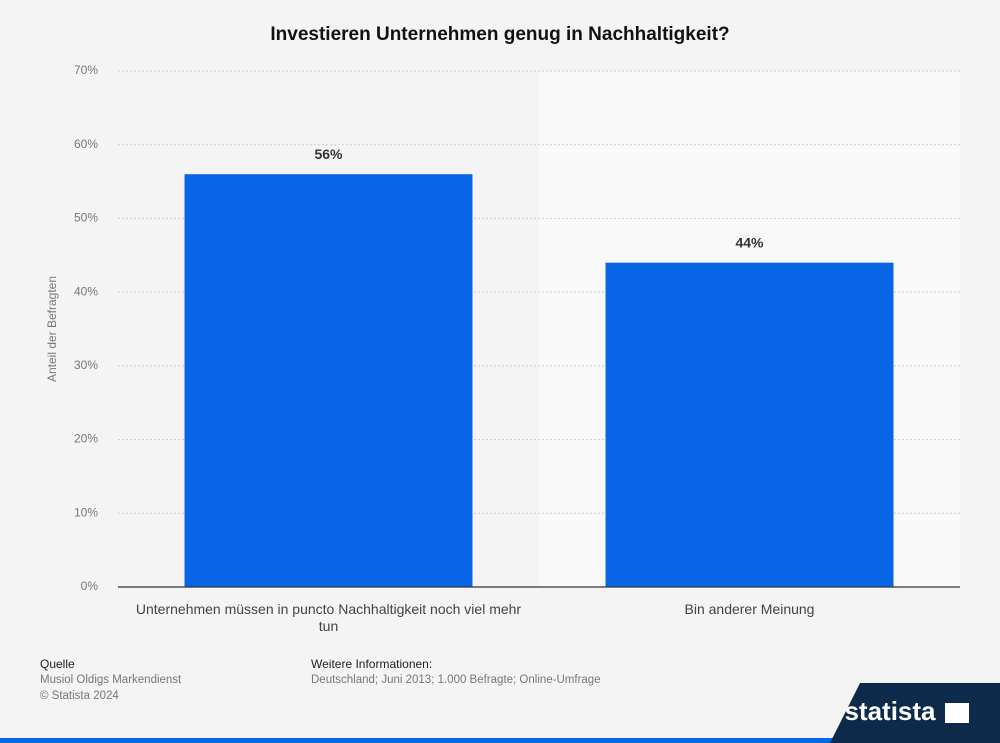 The width and height of the screenshot is (1000, 743). What do you see at coordinates (749, 609) in the screenshot?
I see `x-tick-label: Bin anderer Meinung` at bounding box center [749, 609].